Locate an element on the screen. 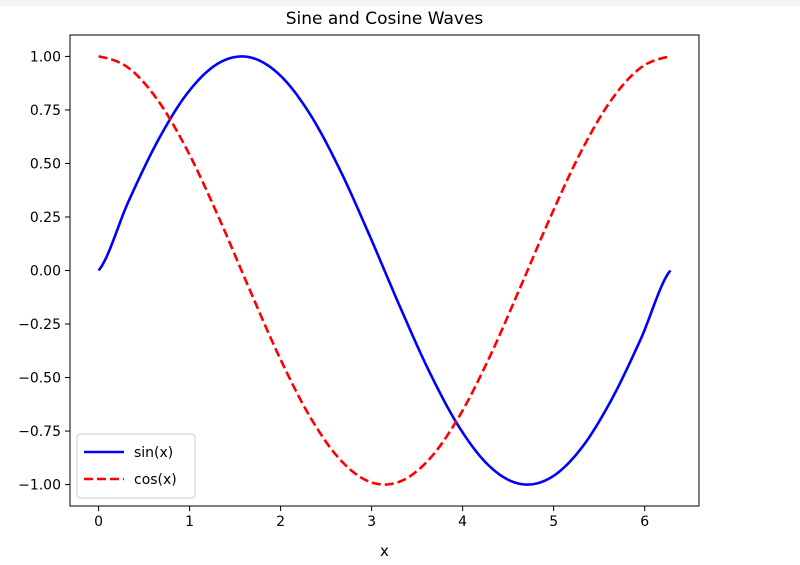 This screenshot has height=565, width=800. y-tick-label: −1.00 is located at coordinates (39, 486).